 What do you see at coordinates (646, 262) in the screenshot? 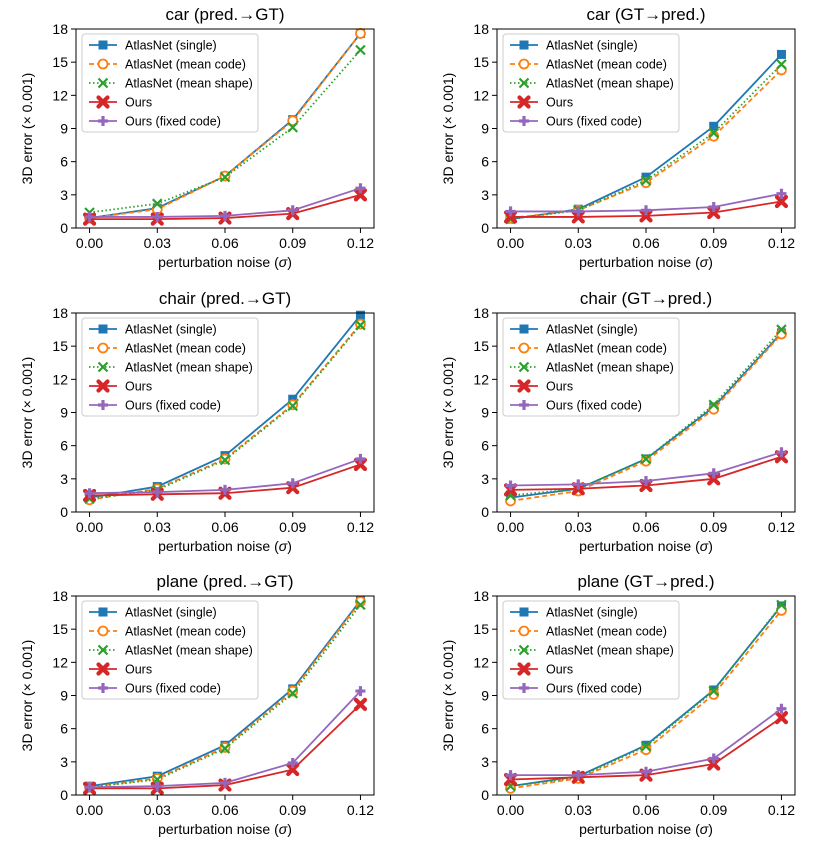
I see `x-axis-label: perturbation noise (σ)` at bounding box center [646, 262].